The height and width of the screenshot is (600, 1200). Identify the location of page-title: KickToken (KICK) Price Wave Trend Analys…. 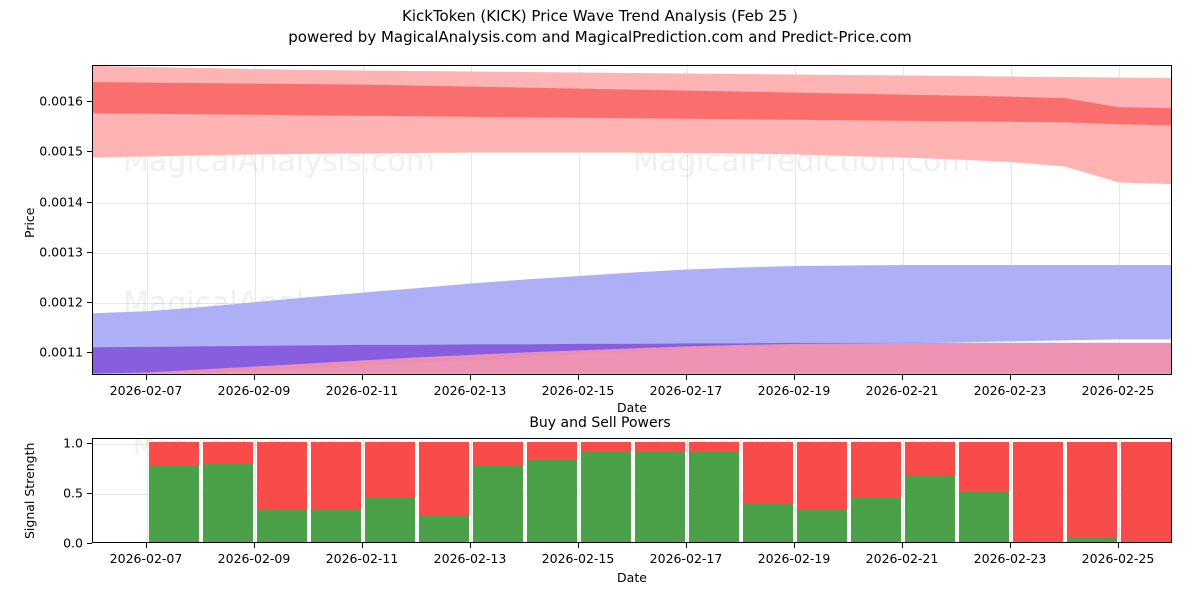
(600, 16).